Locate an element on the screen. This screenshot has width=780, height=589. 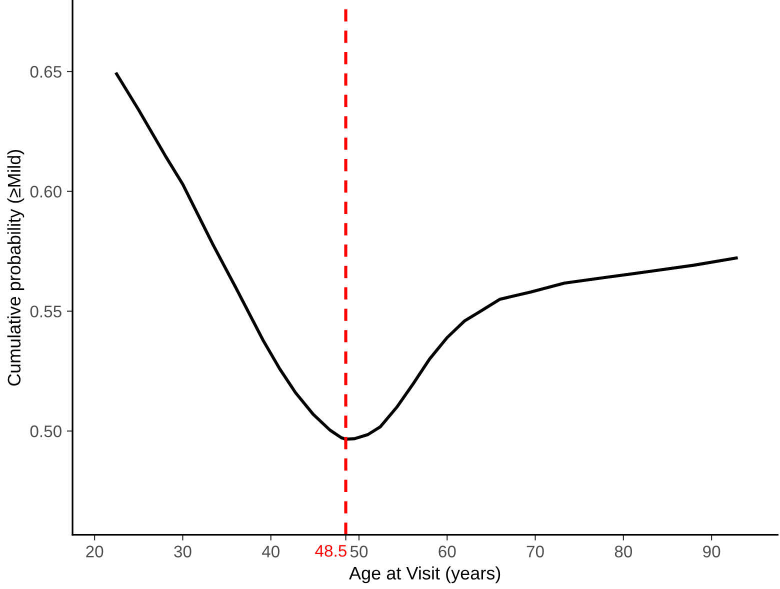
y-tick-label: 0.50 is located at coordinates (46, 431).